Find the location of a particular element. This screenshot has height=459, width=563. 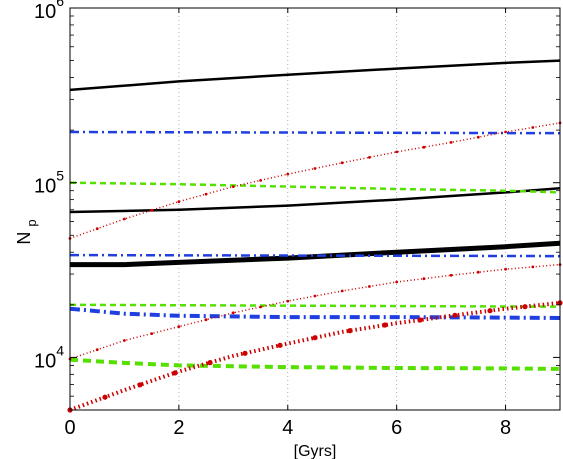

y-axis-label-subscript: p is located at coordinates (31, 222).